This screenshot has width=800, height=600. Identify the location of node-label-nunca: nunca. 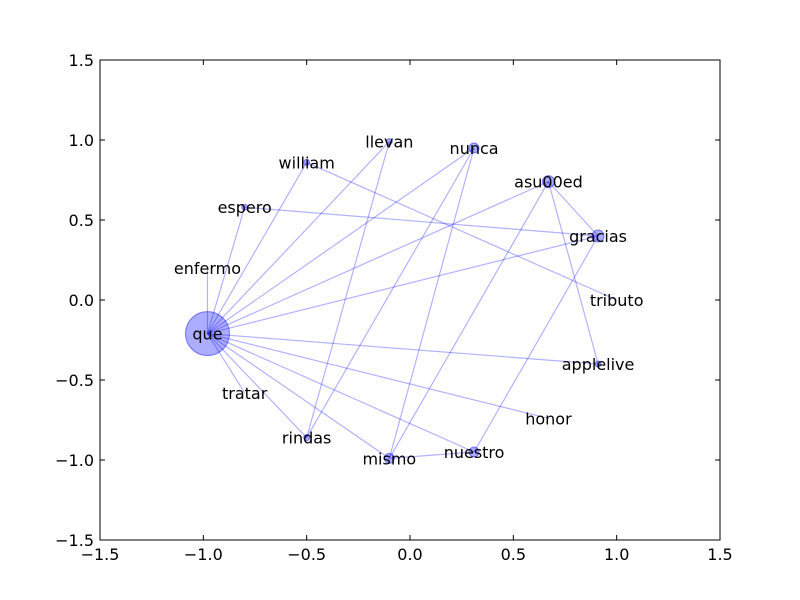
(474, 148).